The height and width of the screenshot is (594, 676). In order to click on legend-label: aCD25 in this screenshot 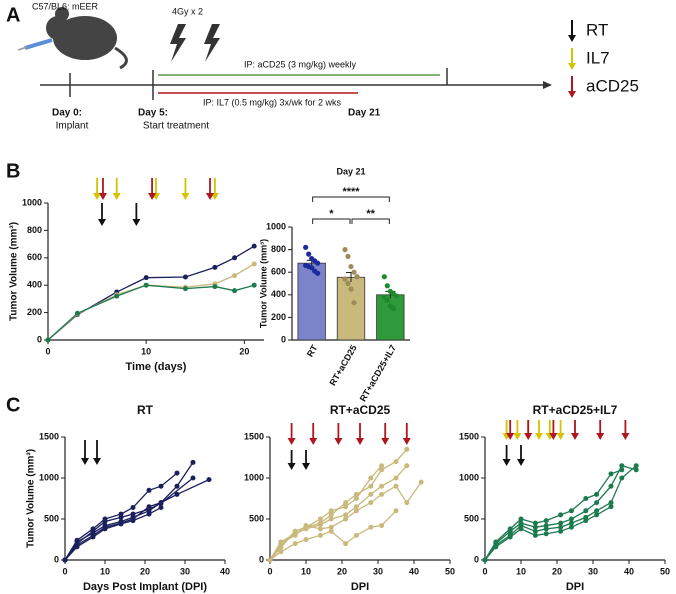, I will do `click(612, 85)`.